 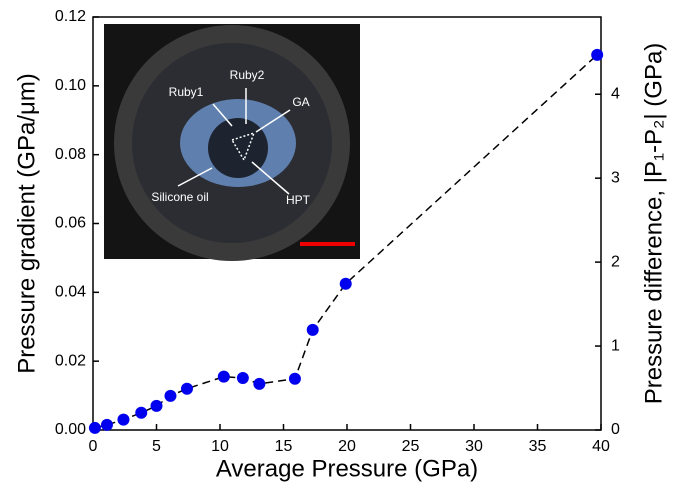 I want to click on y-tick-label: 0.12, so click(x=70, y=16).